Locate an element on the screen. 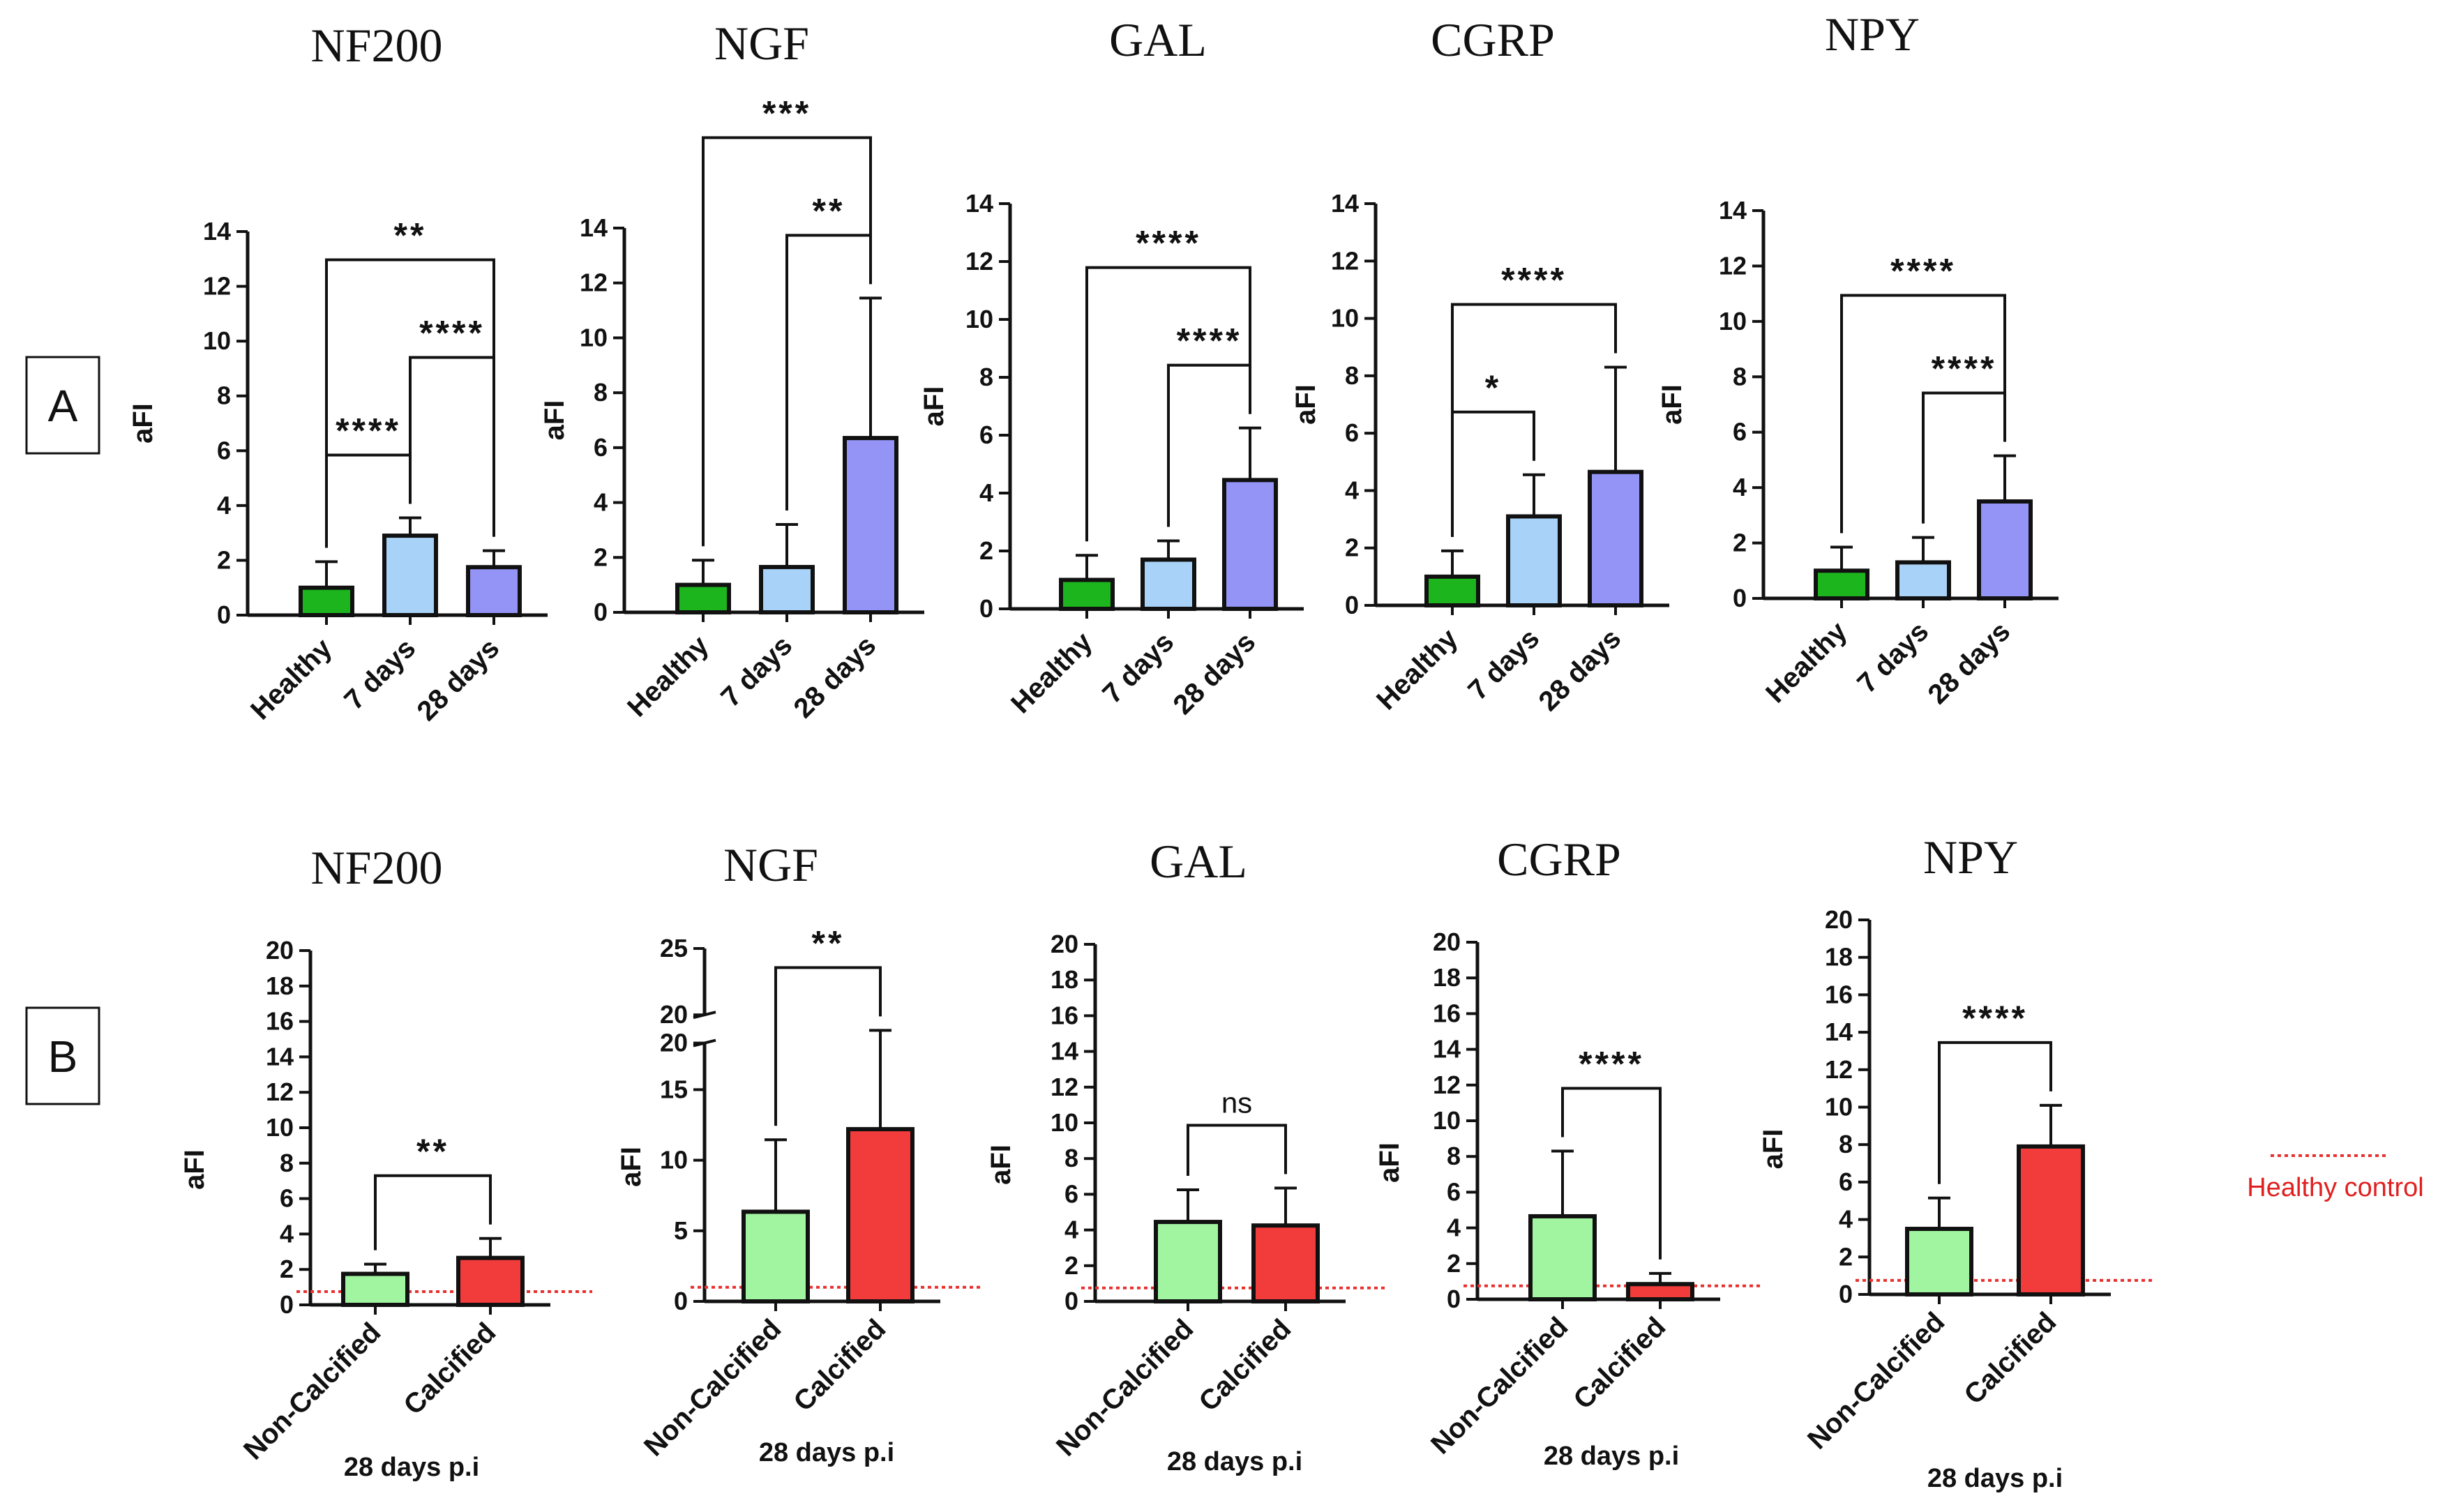 The height and width of the screenshot is (1512, 2461). chart-title: GAL is located at coordinates (1199, 862).